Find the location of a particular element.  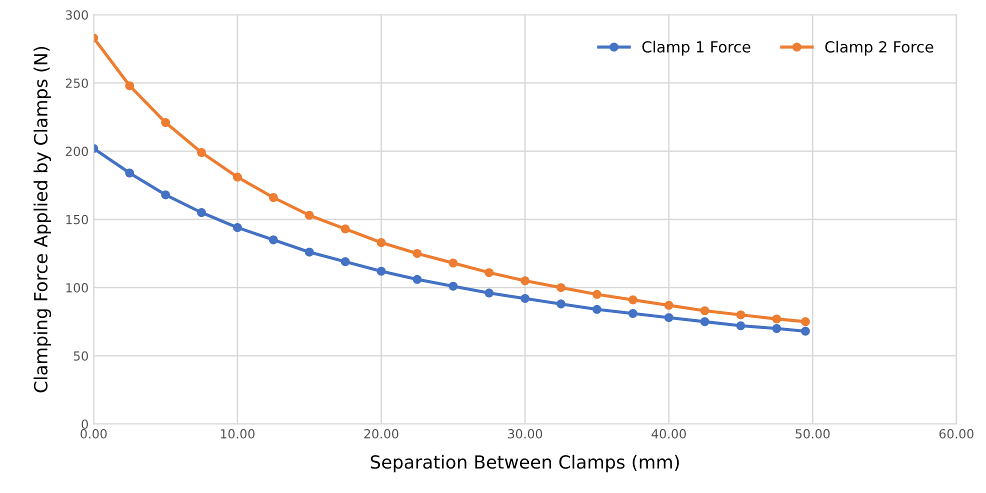

x-tick-label: 10.00 is located at coordinates (237, 434).